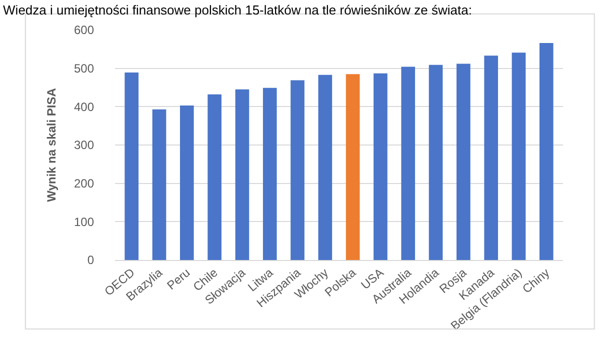  I want to click on y-tick-label: 200, so click(84, 183).